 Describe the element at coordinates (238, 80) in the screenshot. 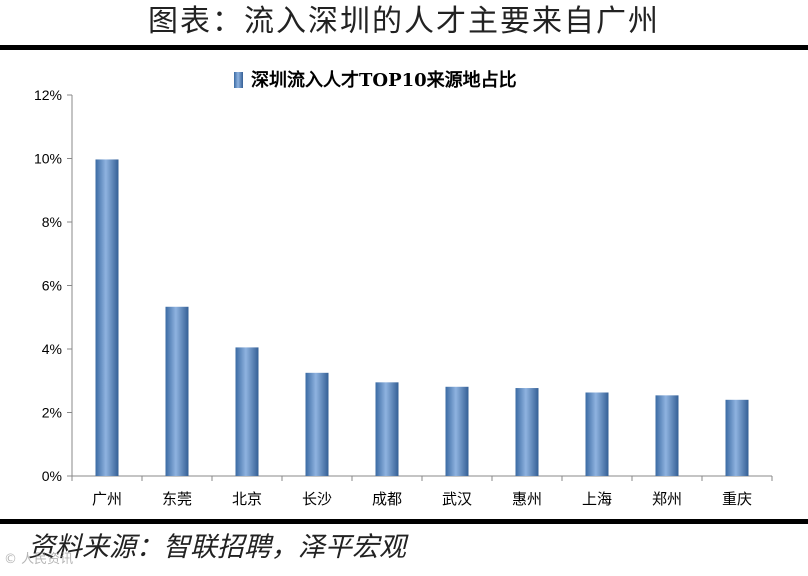

I see `legend-swatch` at that location.